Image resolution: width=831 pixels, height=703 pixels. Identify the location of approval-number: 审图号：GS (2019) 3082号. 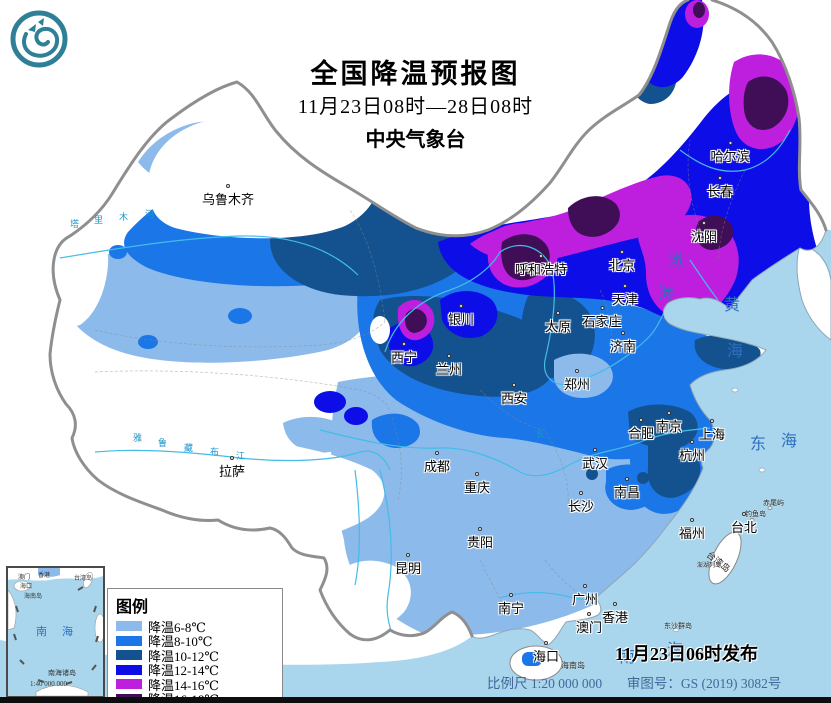
(704, 683).